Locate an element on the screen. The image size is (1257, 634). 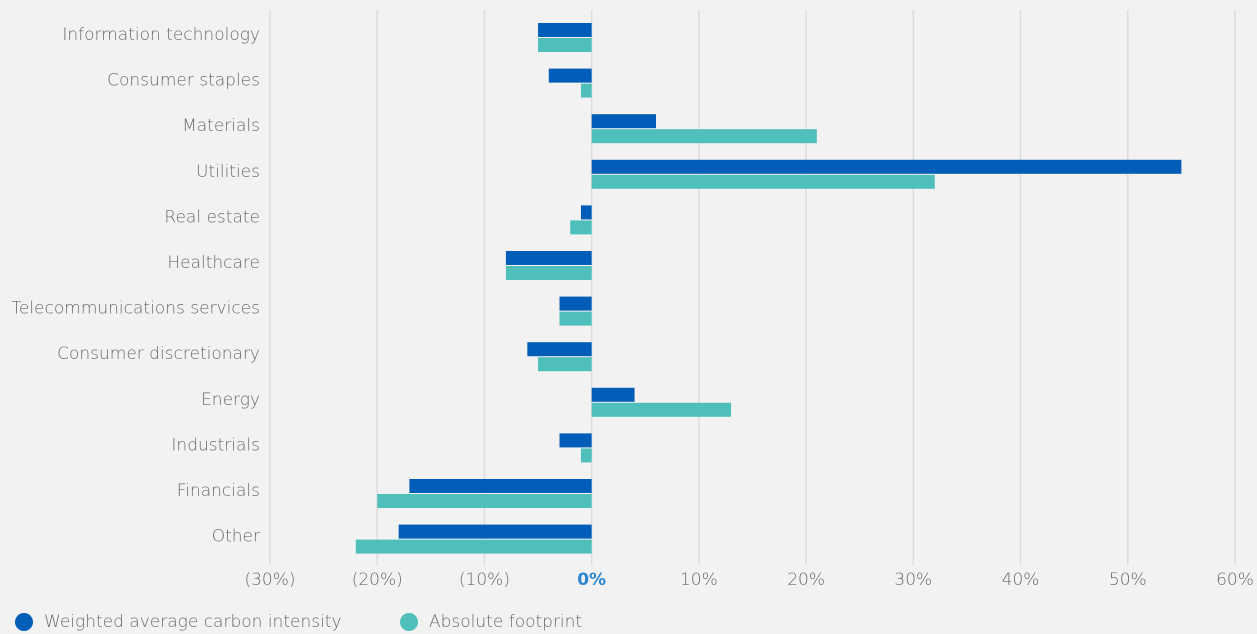
x-tick-label: 30% is located at coordinates (913, 580).